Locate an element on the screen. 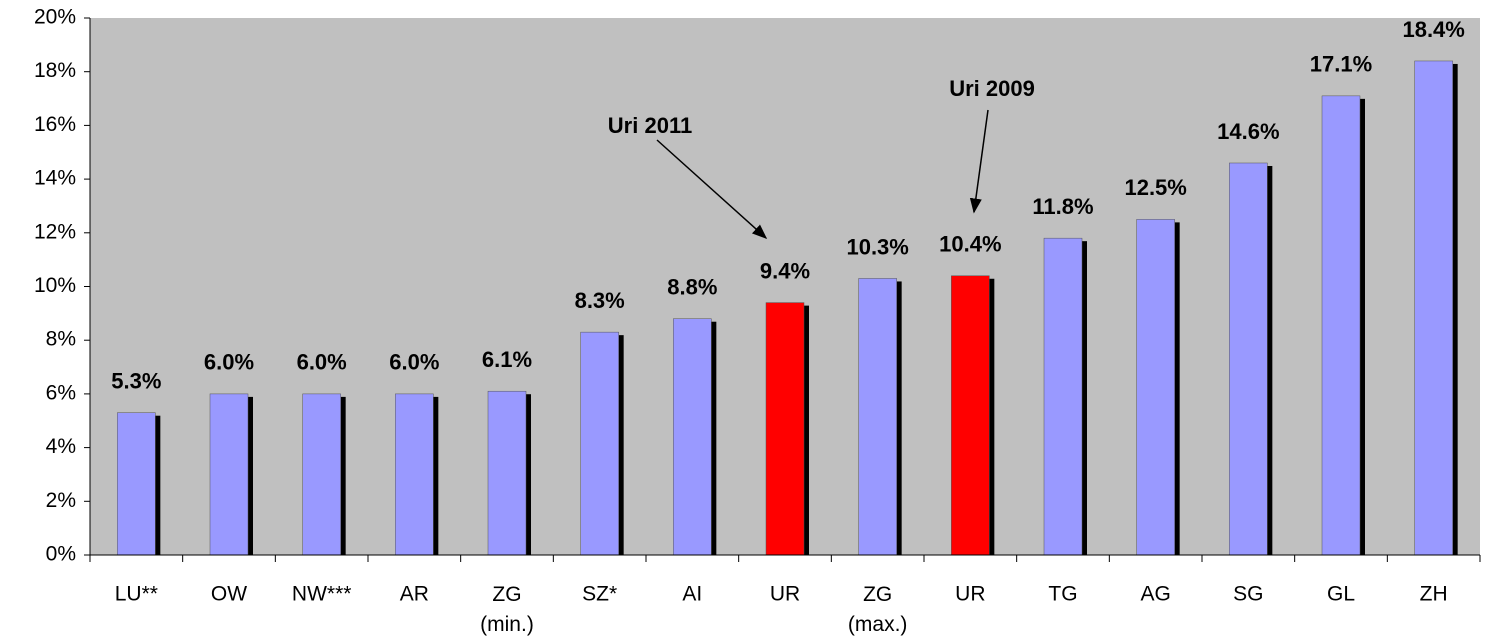  y-tick-label: 4% is located at coordinates (61, 446).